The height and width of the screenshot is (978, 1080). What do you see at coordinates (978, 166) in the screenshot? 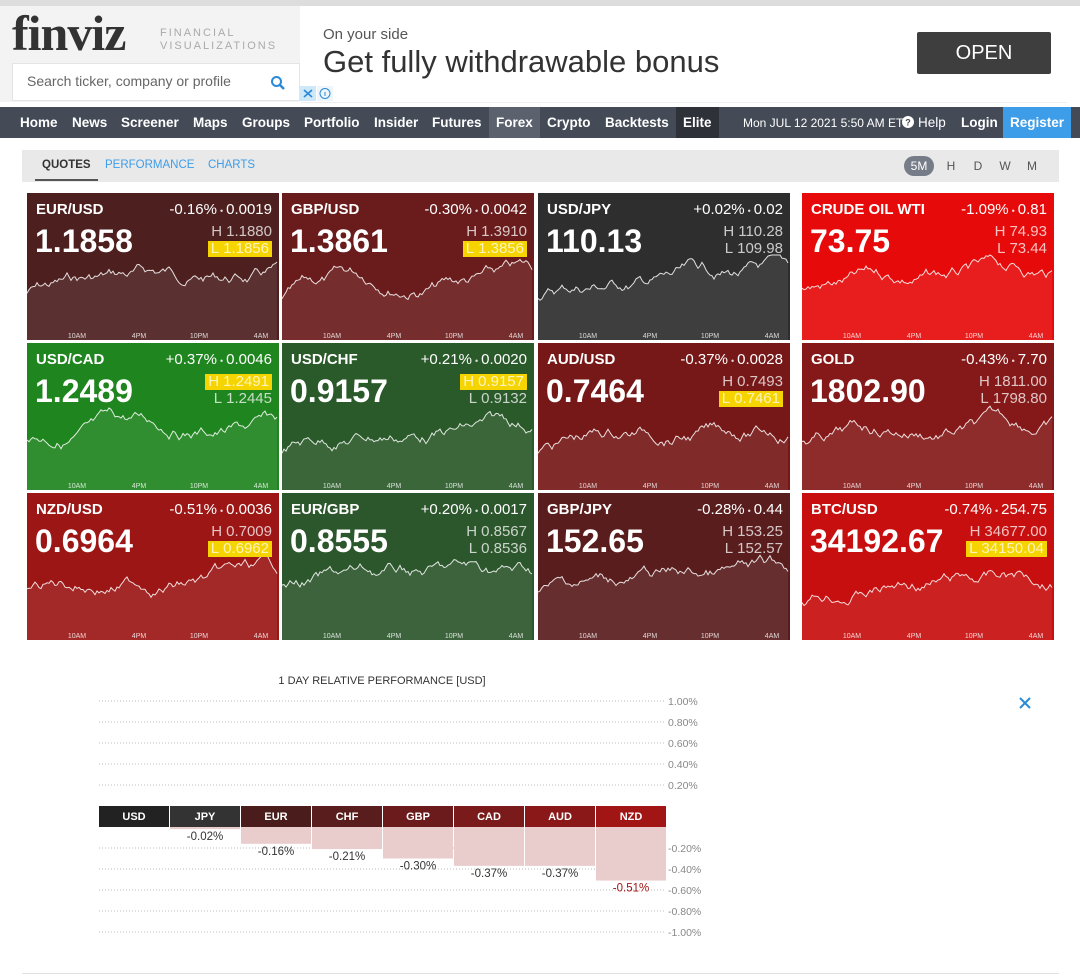
I see `timeframe: D` at bounding box center [978, 166].